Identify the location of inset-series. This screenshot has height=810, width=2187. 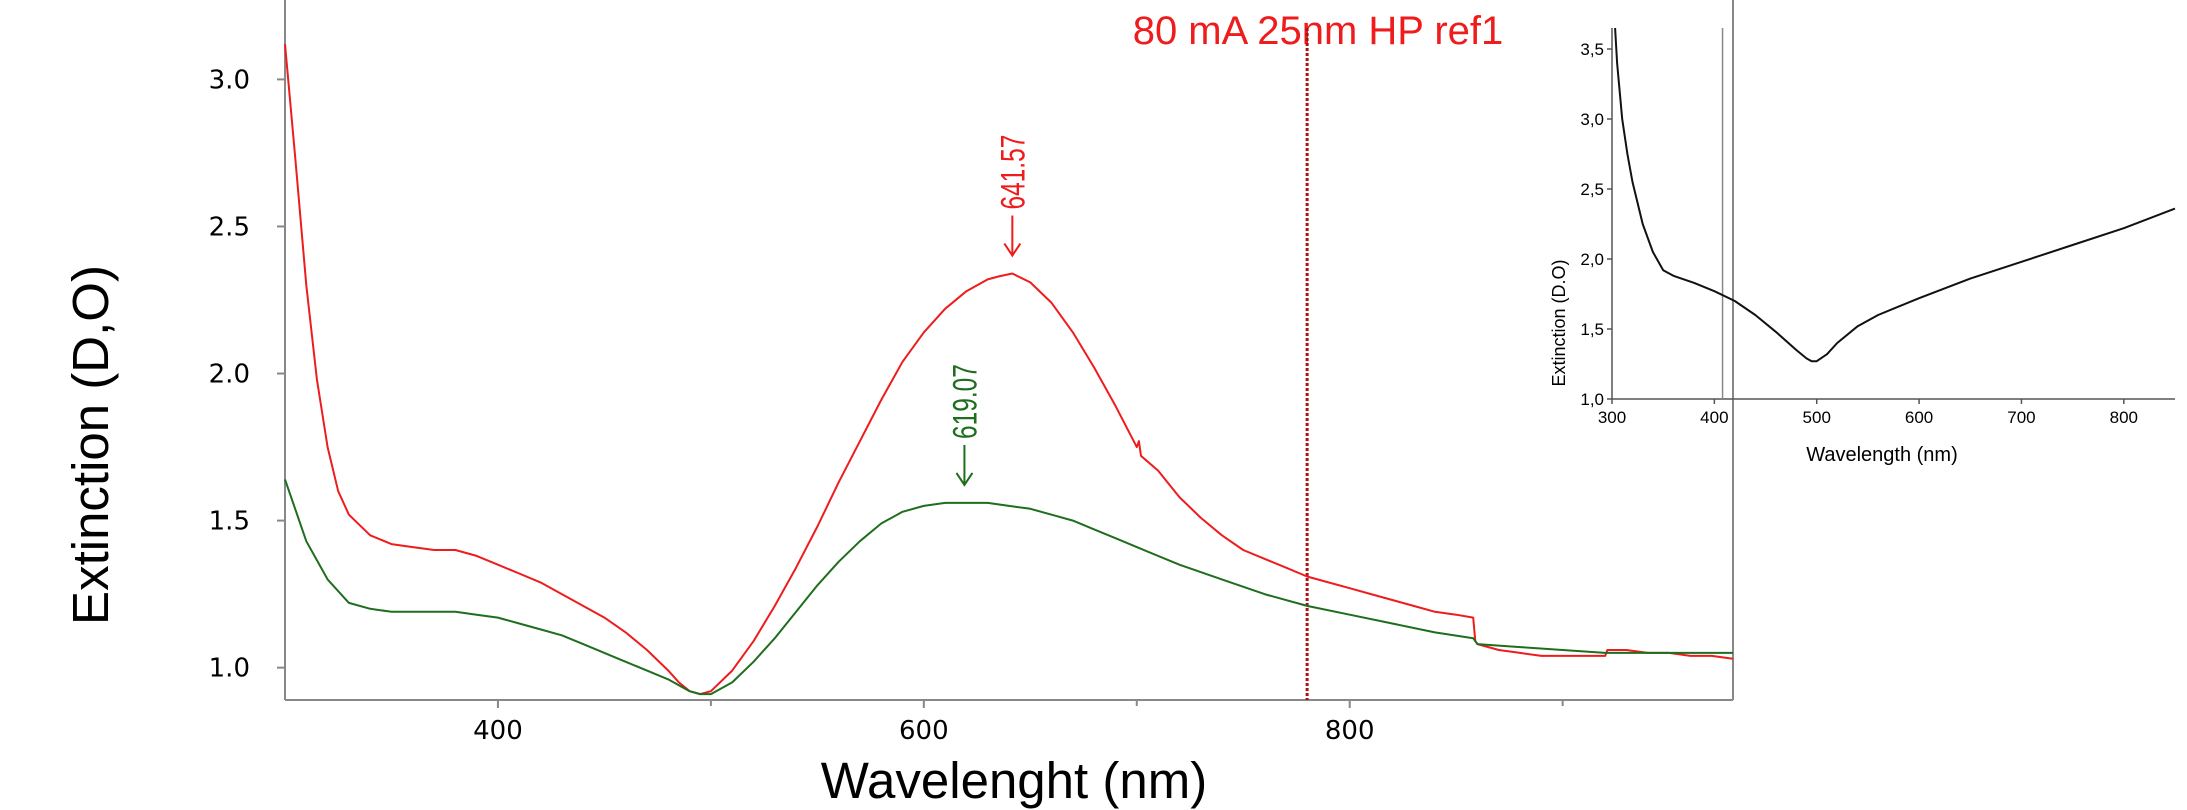
(1895, 195).